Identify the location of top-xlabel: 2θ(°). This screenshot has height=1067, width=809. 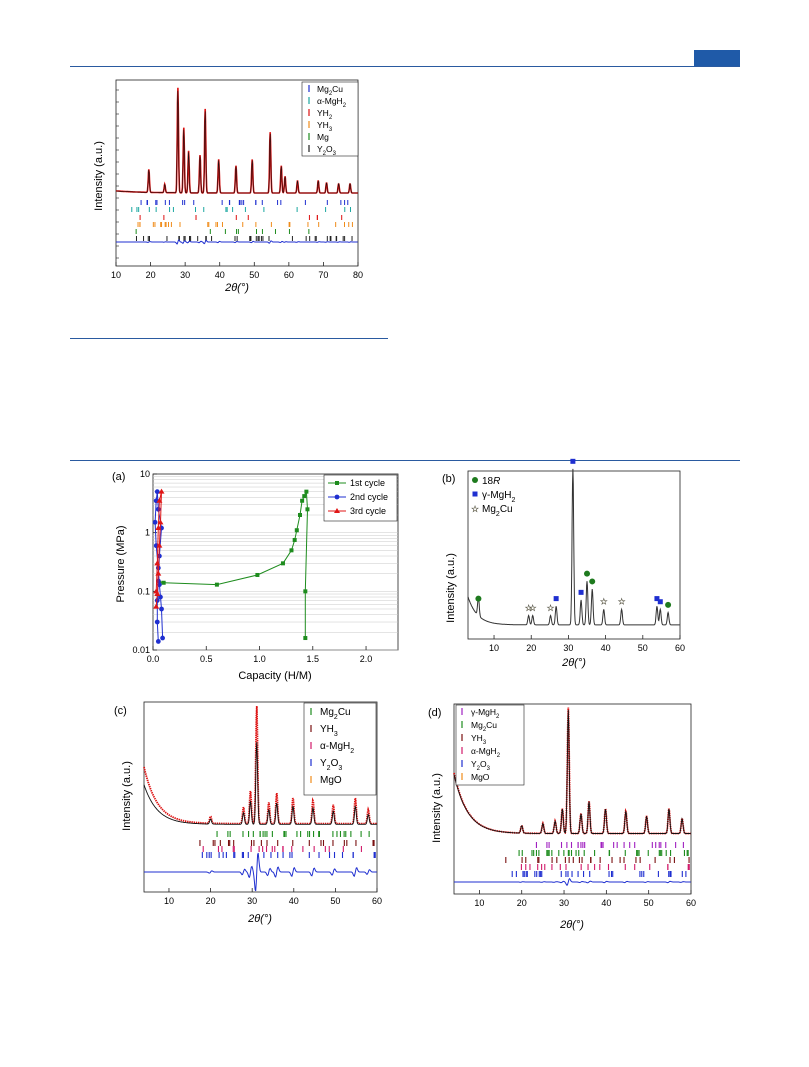
(236, 288).